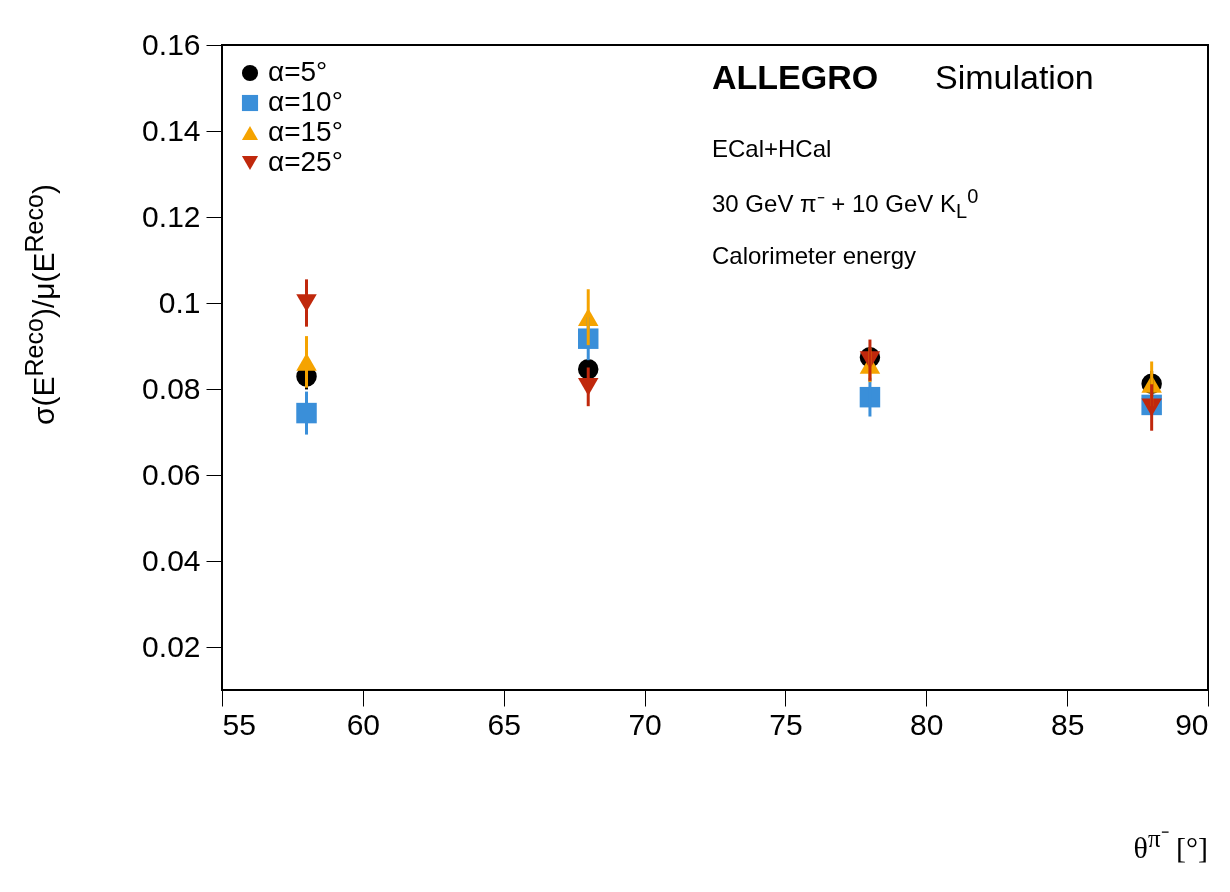 This screenshot has width=1230, height=892. What do you see at coordinates (171, 388) in the screenshot?
I see `y-tick-label: 0.08` at bounding box center [171, 388].